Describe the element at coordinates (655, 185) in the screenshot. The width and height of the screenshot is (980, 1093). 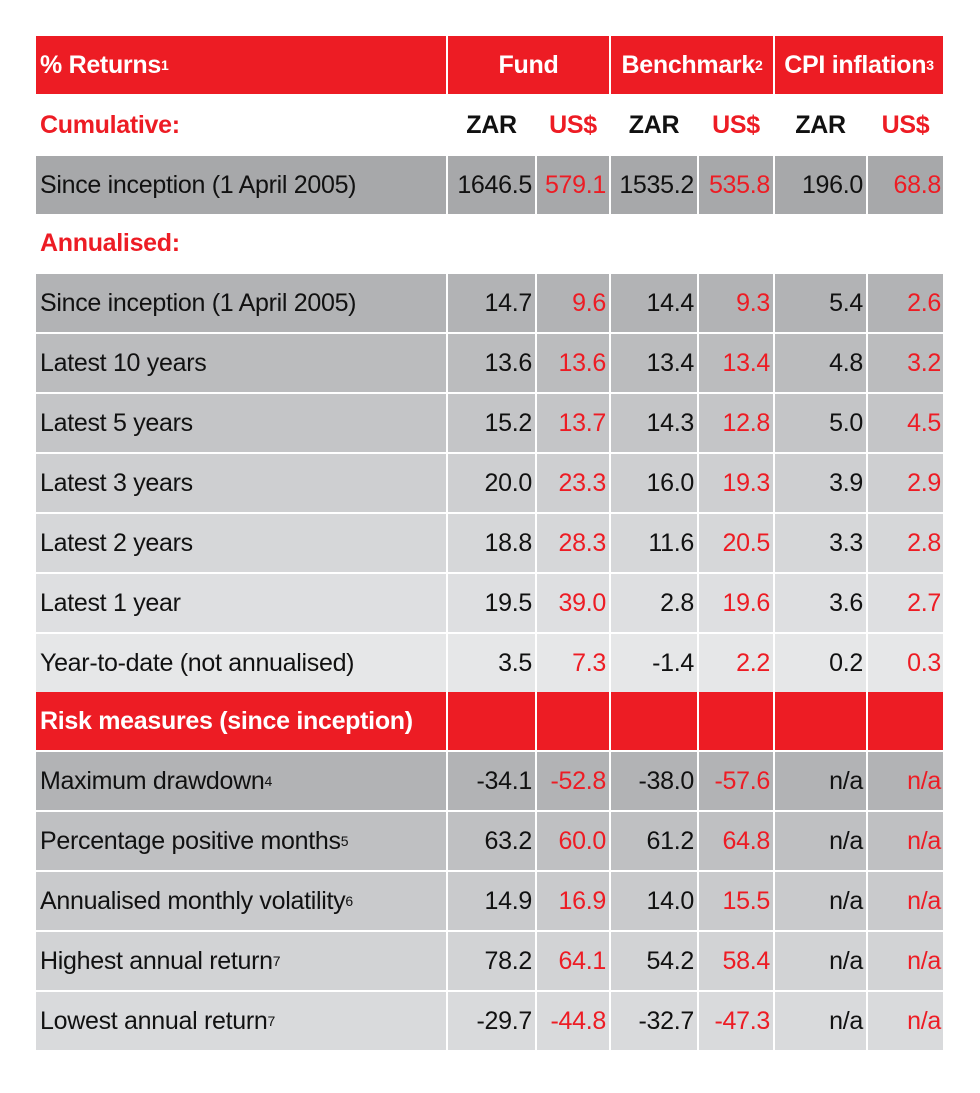
I see `zar-value-cell: 1535.2` at that location.